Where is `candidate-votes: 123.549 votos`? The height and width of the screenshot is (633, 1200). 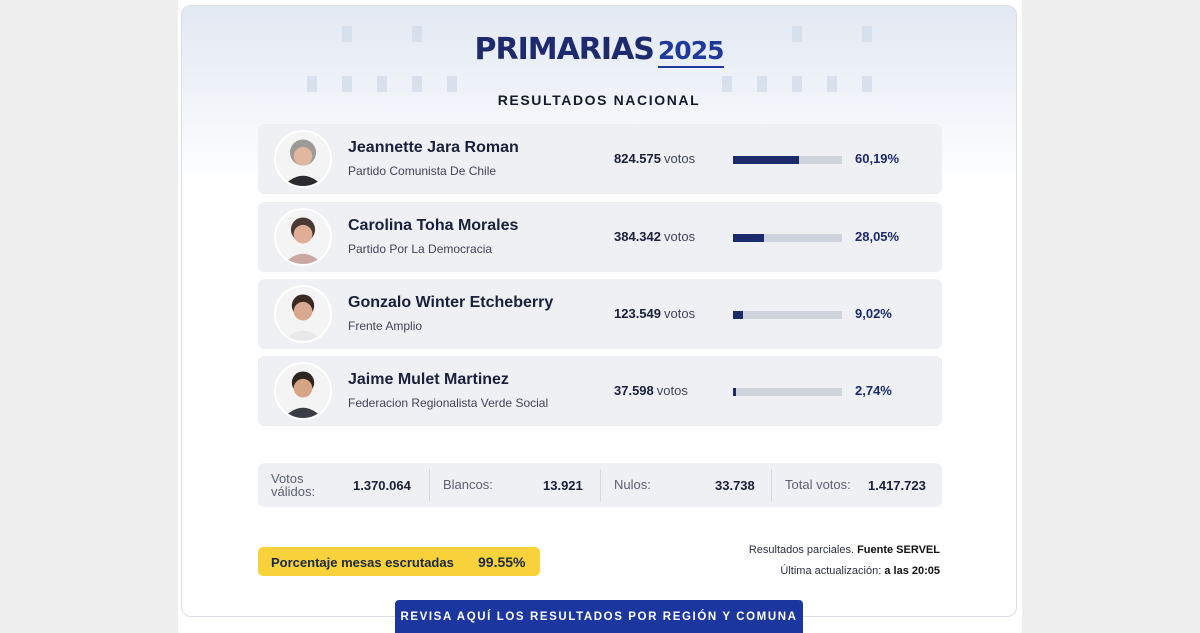 candidate-votes: 123.549 votos is located at coordinates (655, 313).